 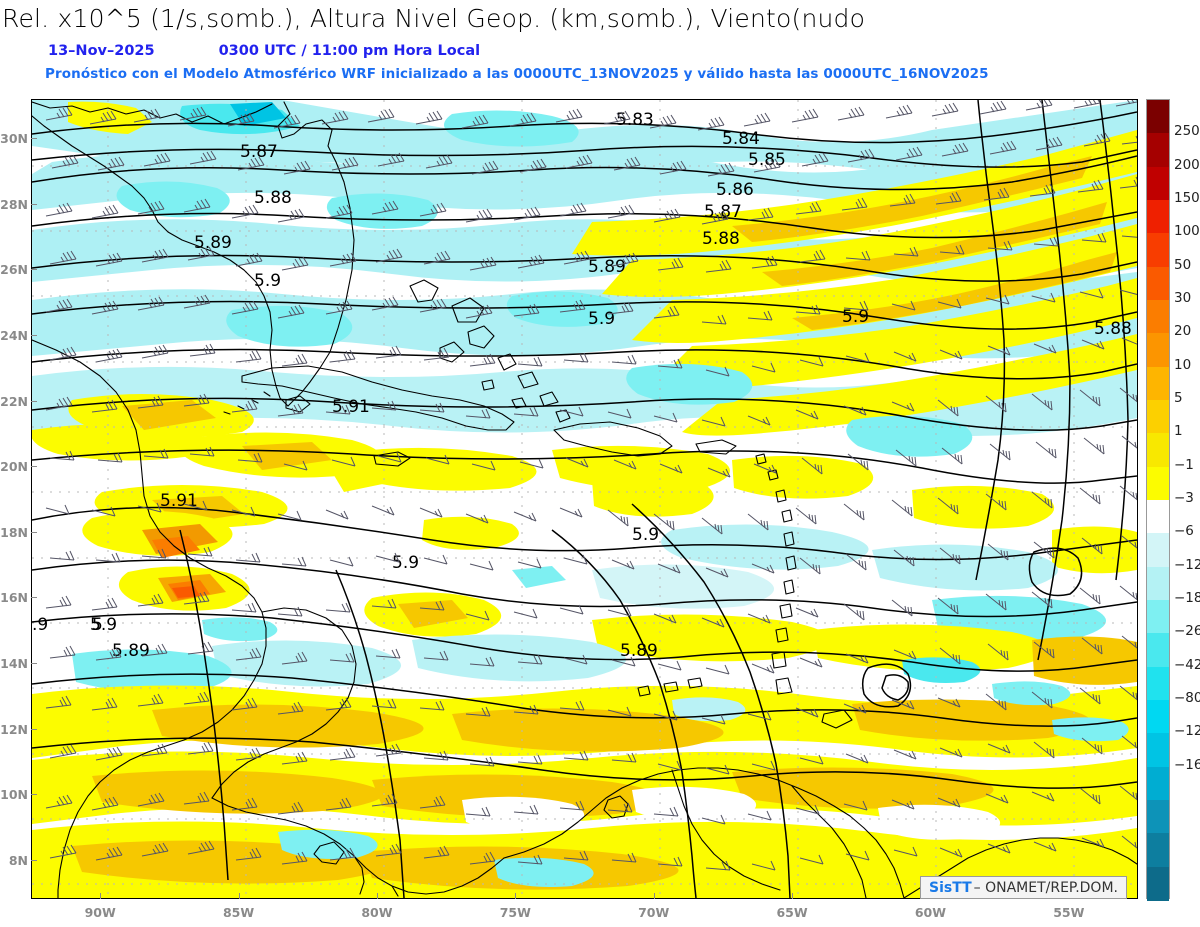 What do you see at coordinates (18, 860) in the screenshot?
I see `latitude-tick-label: 8N` at bounding box center [18, 860].